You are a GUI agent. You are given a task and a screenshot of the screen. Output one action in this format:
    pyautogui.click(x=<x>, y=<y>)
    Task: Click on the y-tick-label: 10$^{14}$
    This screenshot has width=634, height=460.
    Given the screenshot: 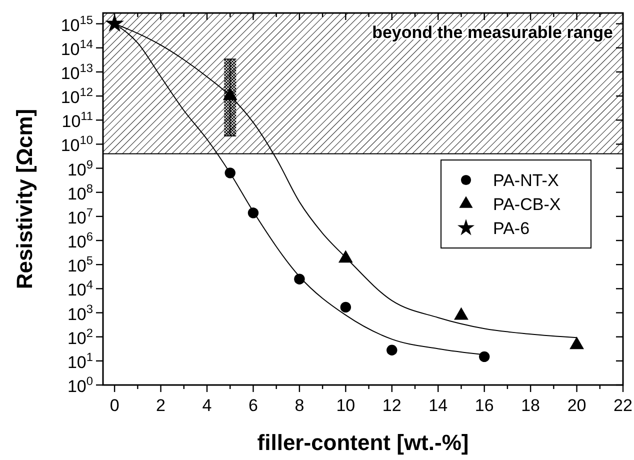 What is the action you would take?
    pyautogui.click(x=77, y=47)
    